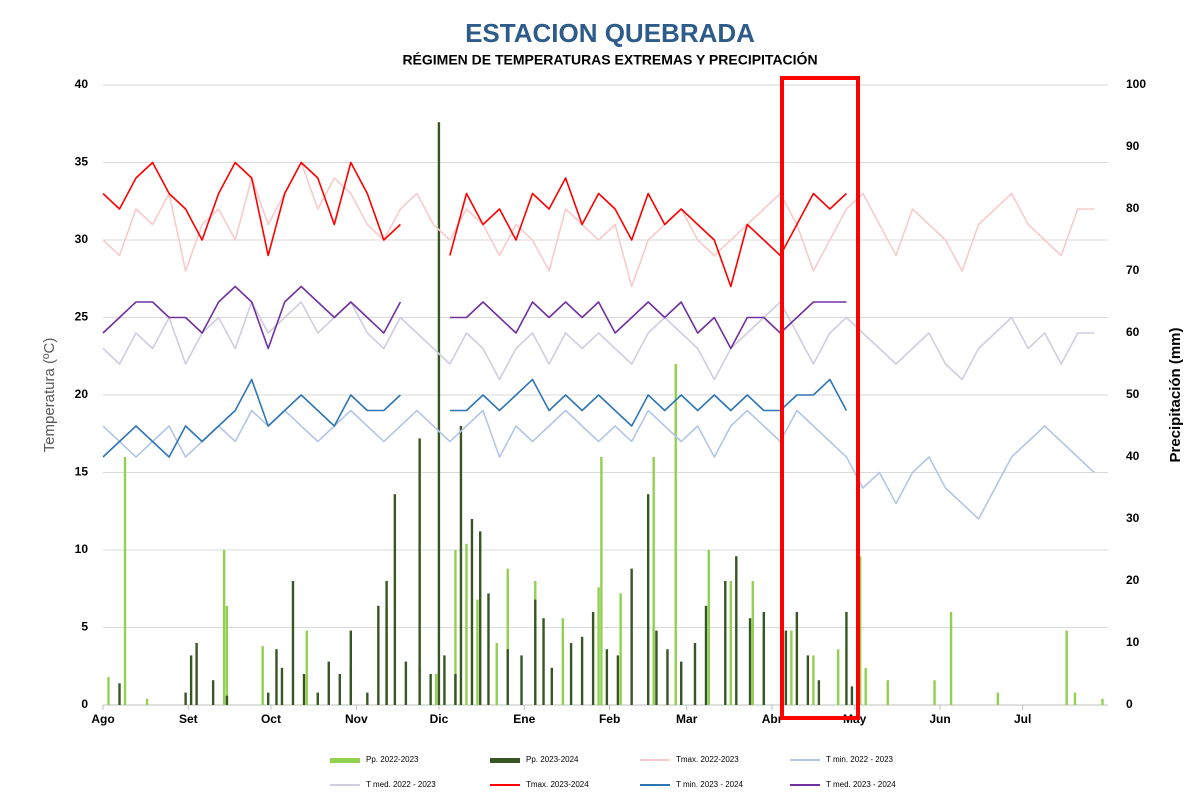 This screenshot has width=1190, height=800. I want to click on y2-axis-title: Precipitación (mm), so click(1175, 394).